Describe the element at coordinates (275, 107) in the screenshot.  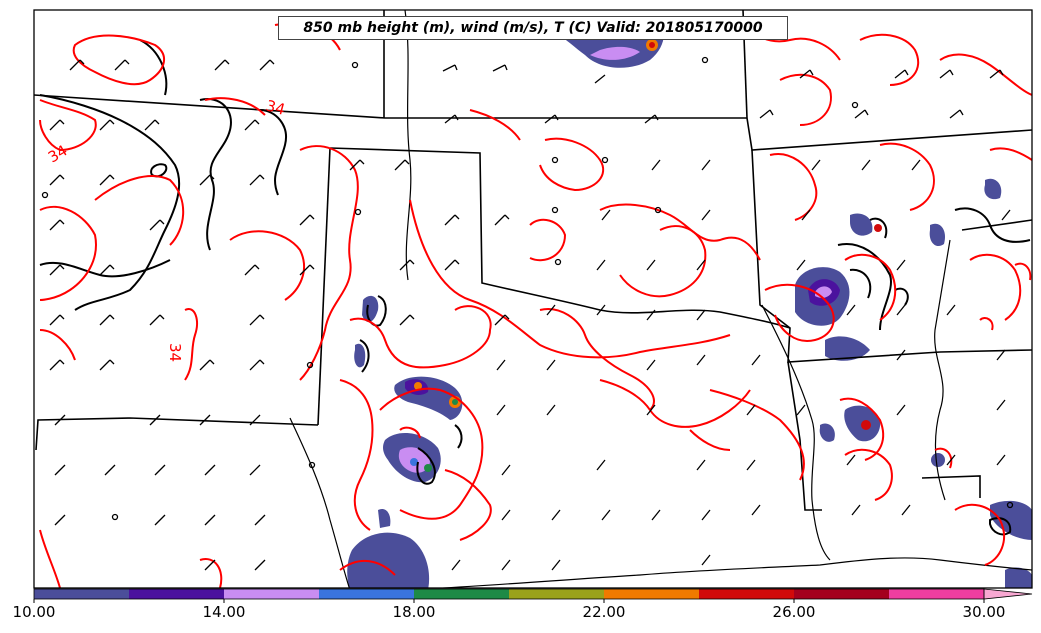
I see `contour-label-1: 34` at that location.